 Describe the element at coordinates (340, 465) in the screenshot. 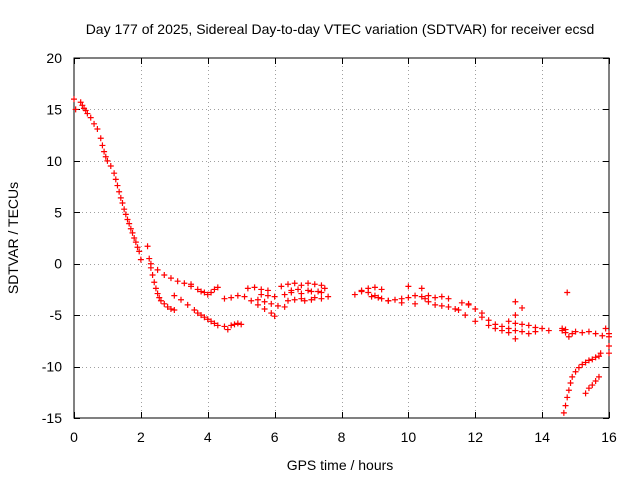

I see `x-axis-label: GPS time / hours` at that location.